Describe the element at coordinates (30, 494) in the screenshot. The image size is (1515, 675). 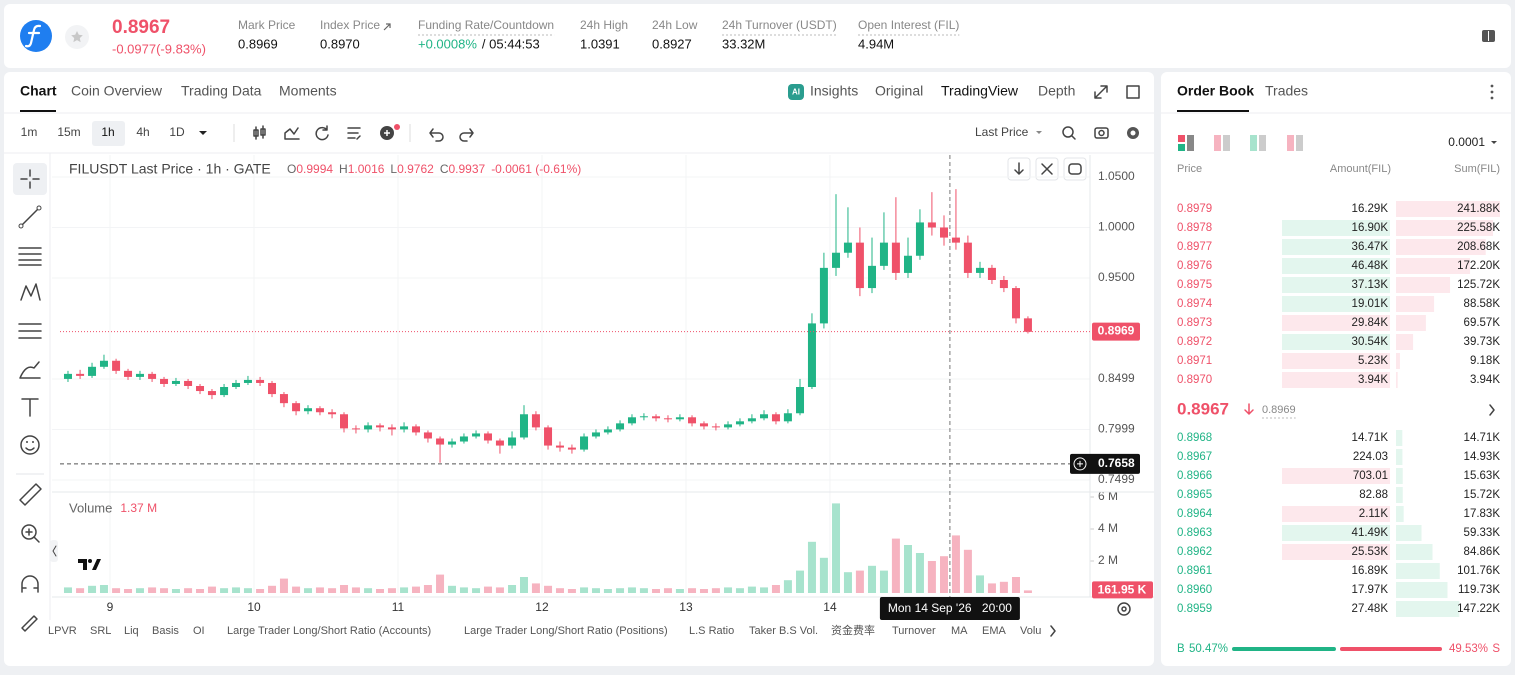
I see `ruler-tool` at that location.